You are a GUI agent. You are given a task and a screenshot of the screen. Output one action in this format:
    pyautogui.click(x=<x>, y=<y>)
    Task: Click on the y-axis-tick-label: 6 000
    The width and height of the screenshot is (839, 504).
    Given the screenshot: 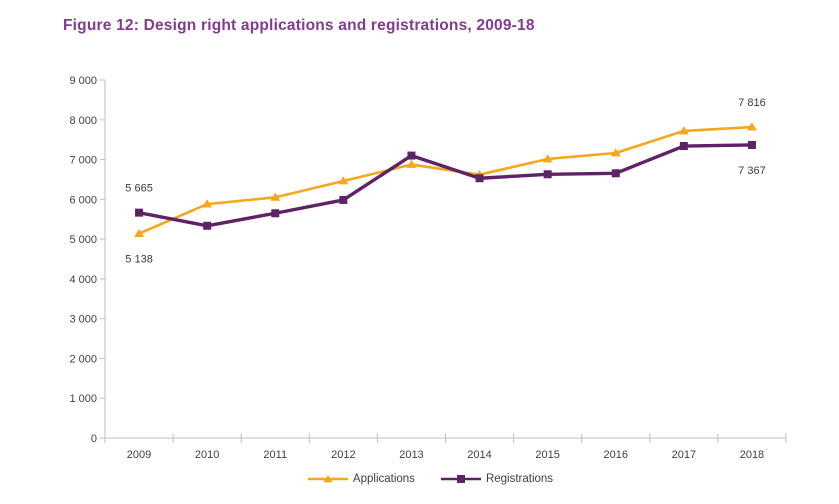 What is the action you would take?
    pyautogui.click(x=83, y=200)
    